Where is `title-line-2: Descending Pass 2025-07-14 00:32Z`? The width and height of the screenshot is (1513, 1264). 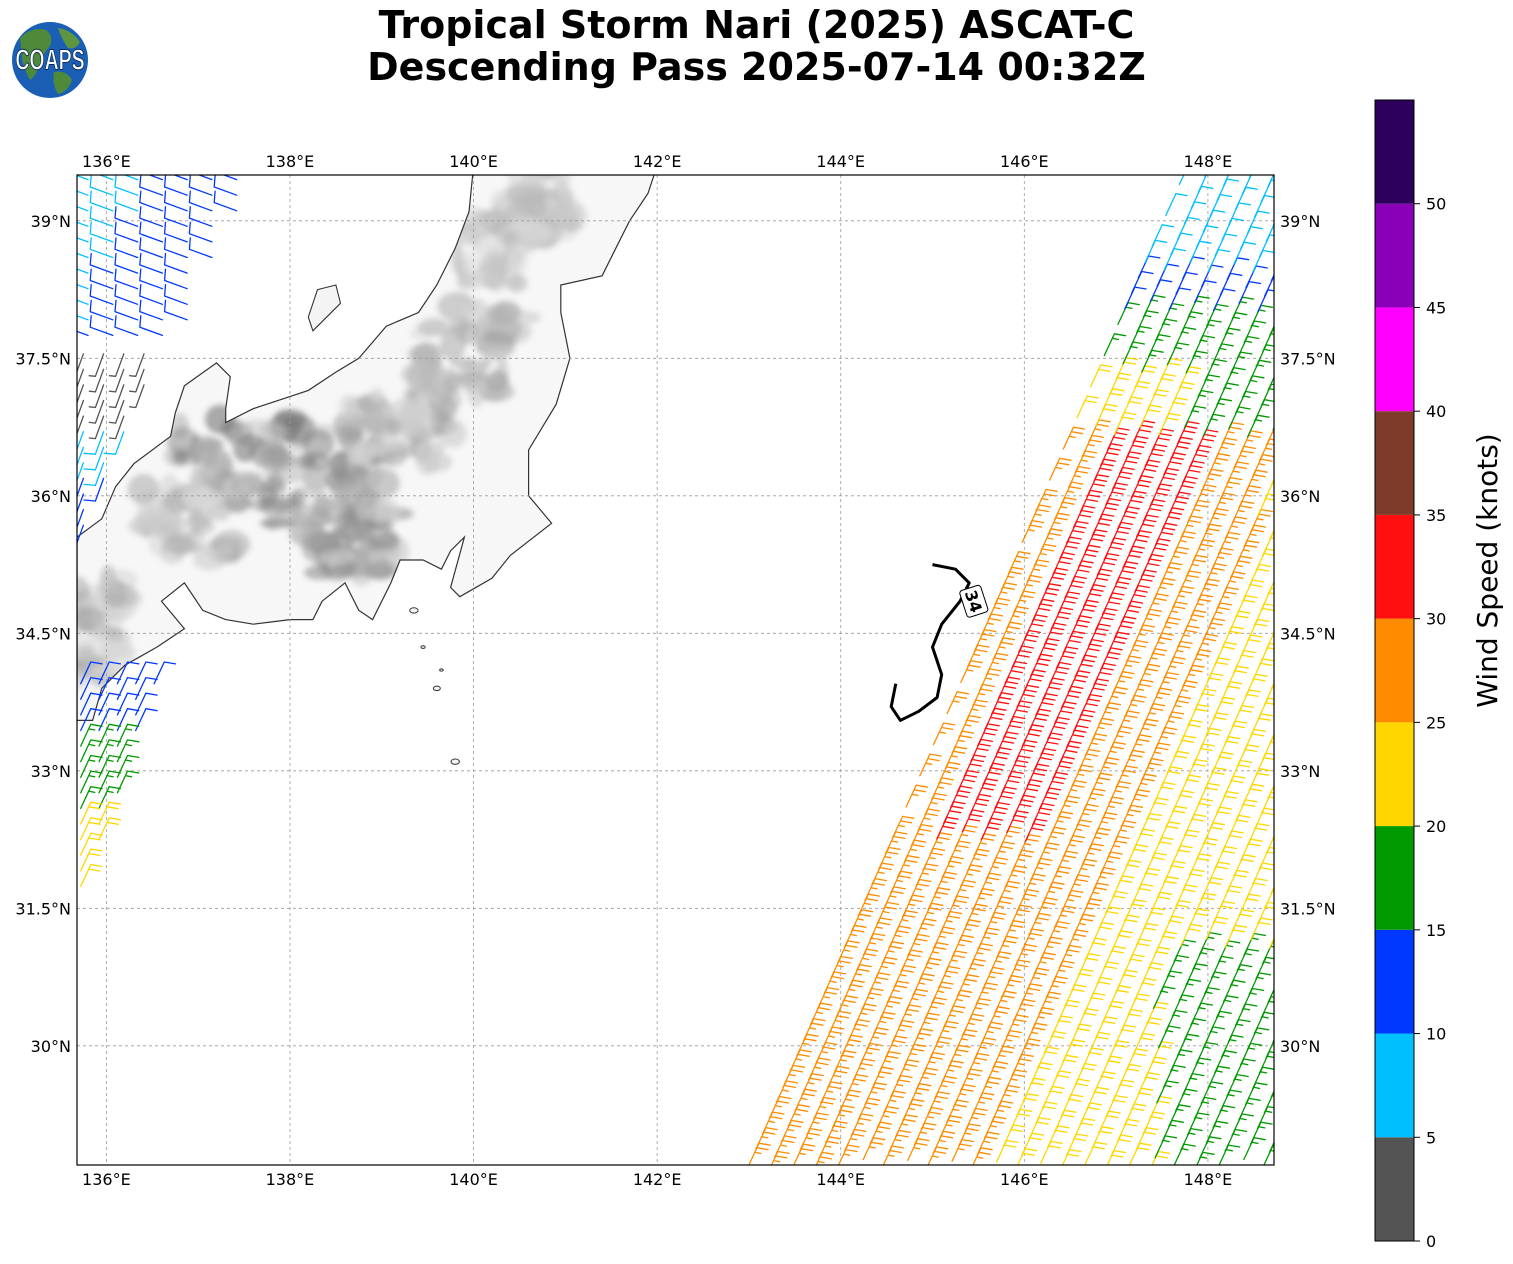
title-line-2: Descending Pass 2025-07-14 00:32Z is located at coordinates (756, 67).